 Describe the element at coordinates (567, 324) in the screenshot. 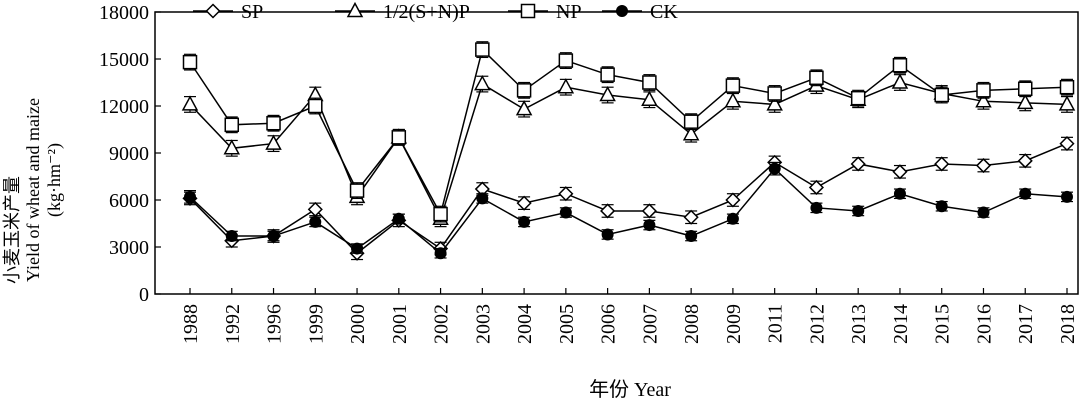

I see `x-tick-label: 2005` at that location.